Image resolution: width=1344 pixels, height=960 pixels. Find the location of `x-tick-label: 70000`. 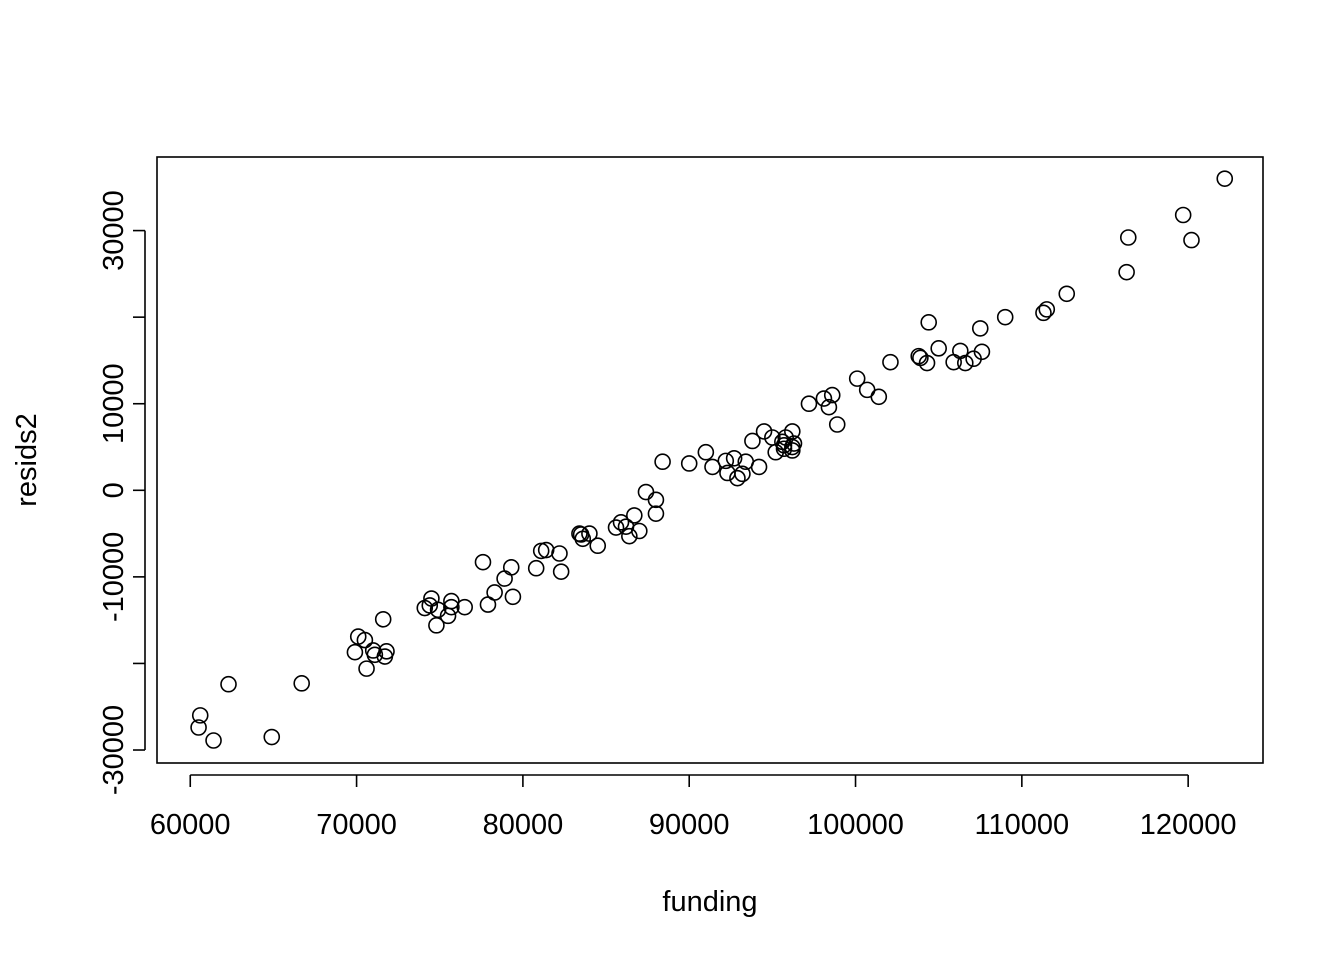

x-tick-label: 70000 is located at coordinates (356, 825).